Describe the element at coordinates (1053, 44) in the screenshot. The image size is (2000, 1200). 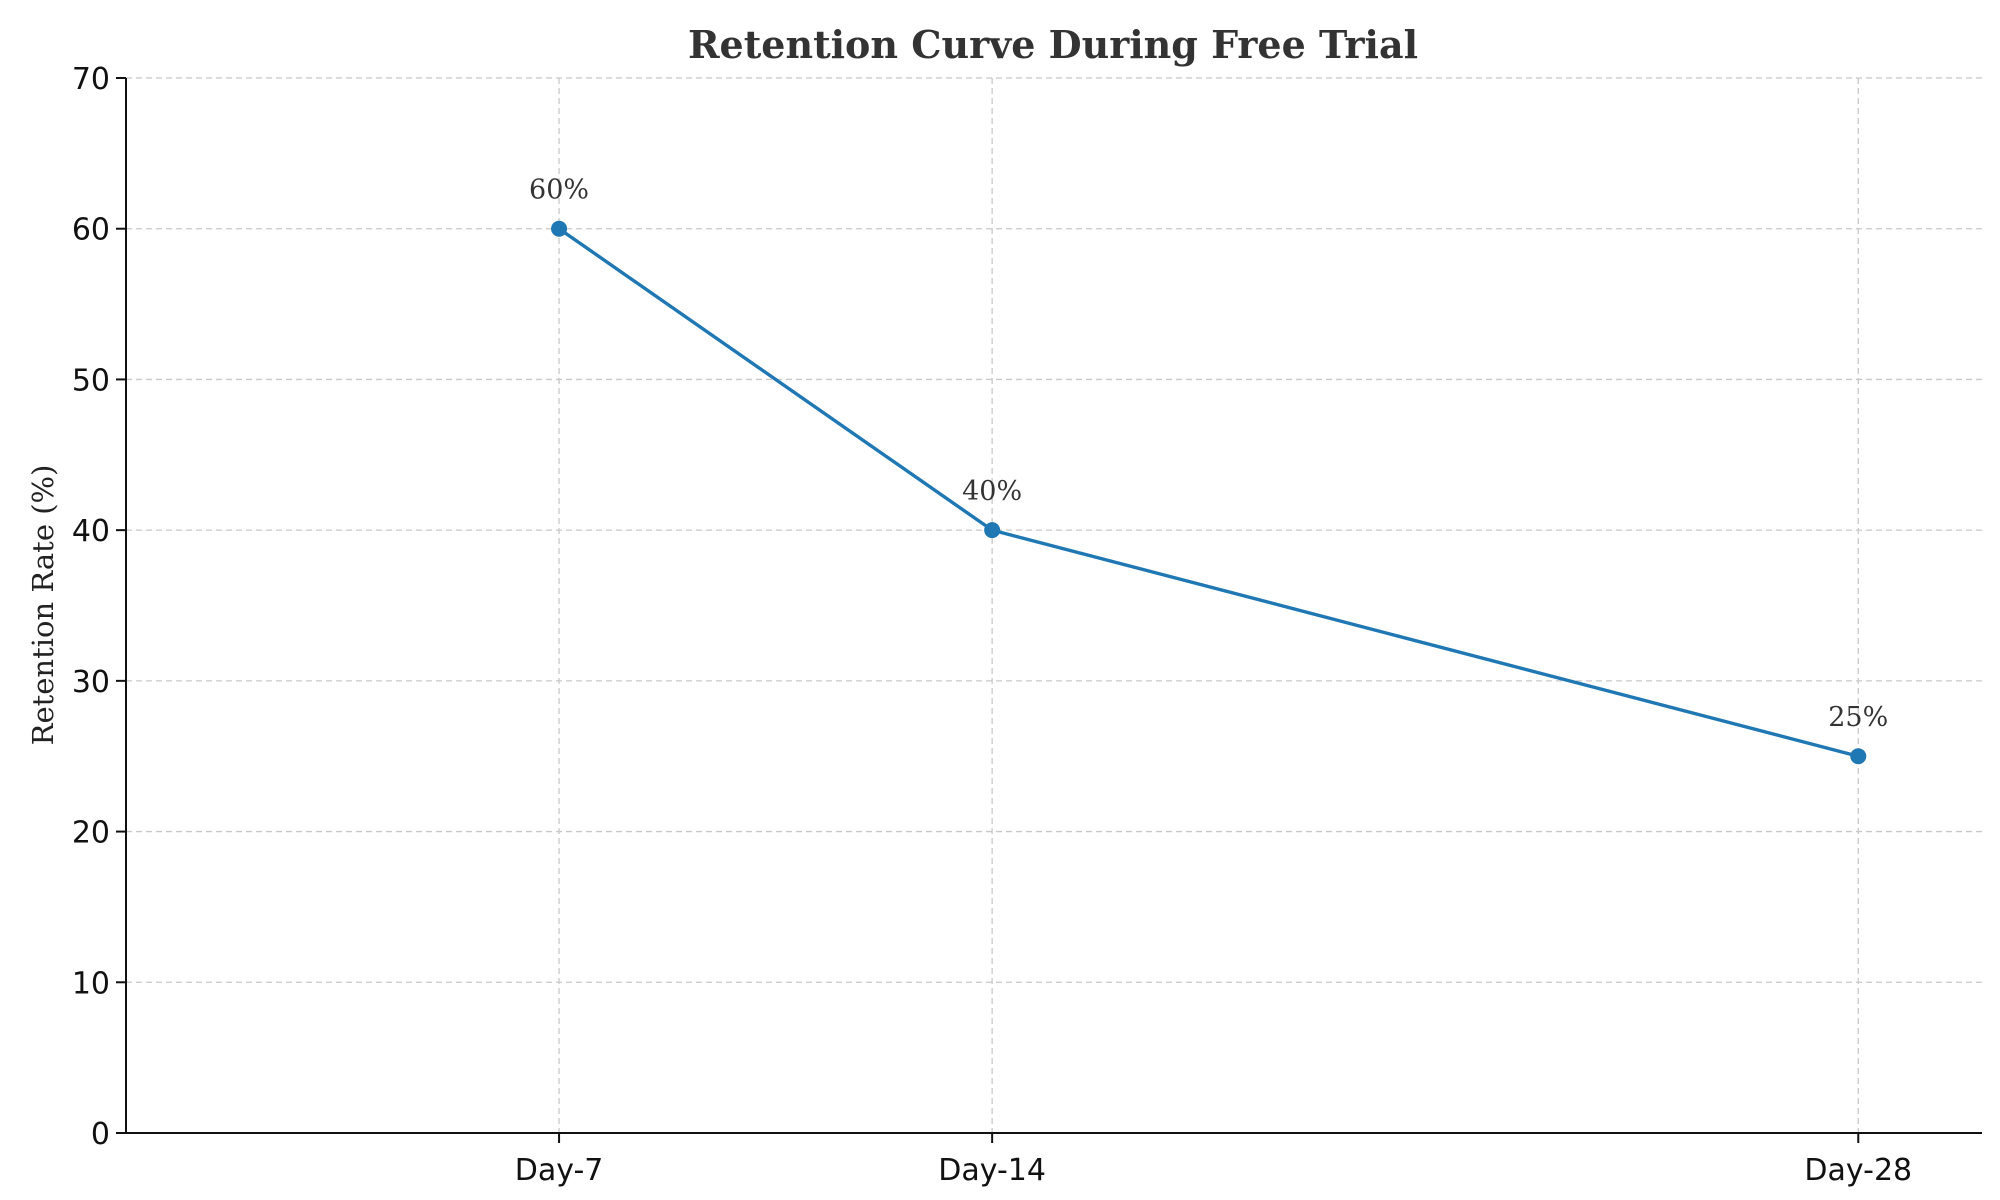
I see `chart-title: Retention Curve During Free Trial` at that location.